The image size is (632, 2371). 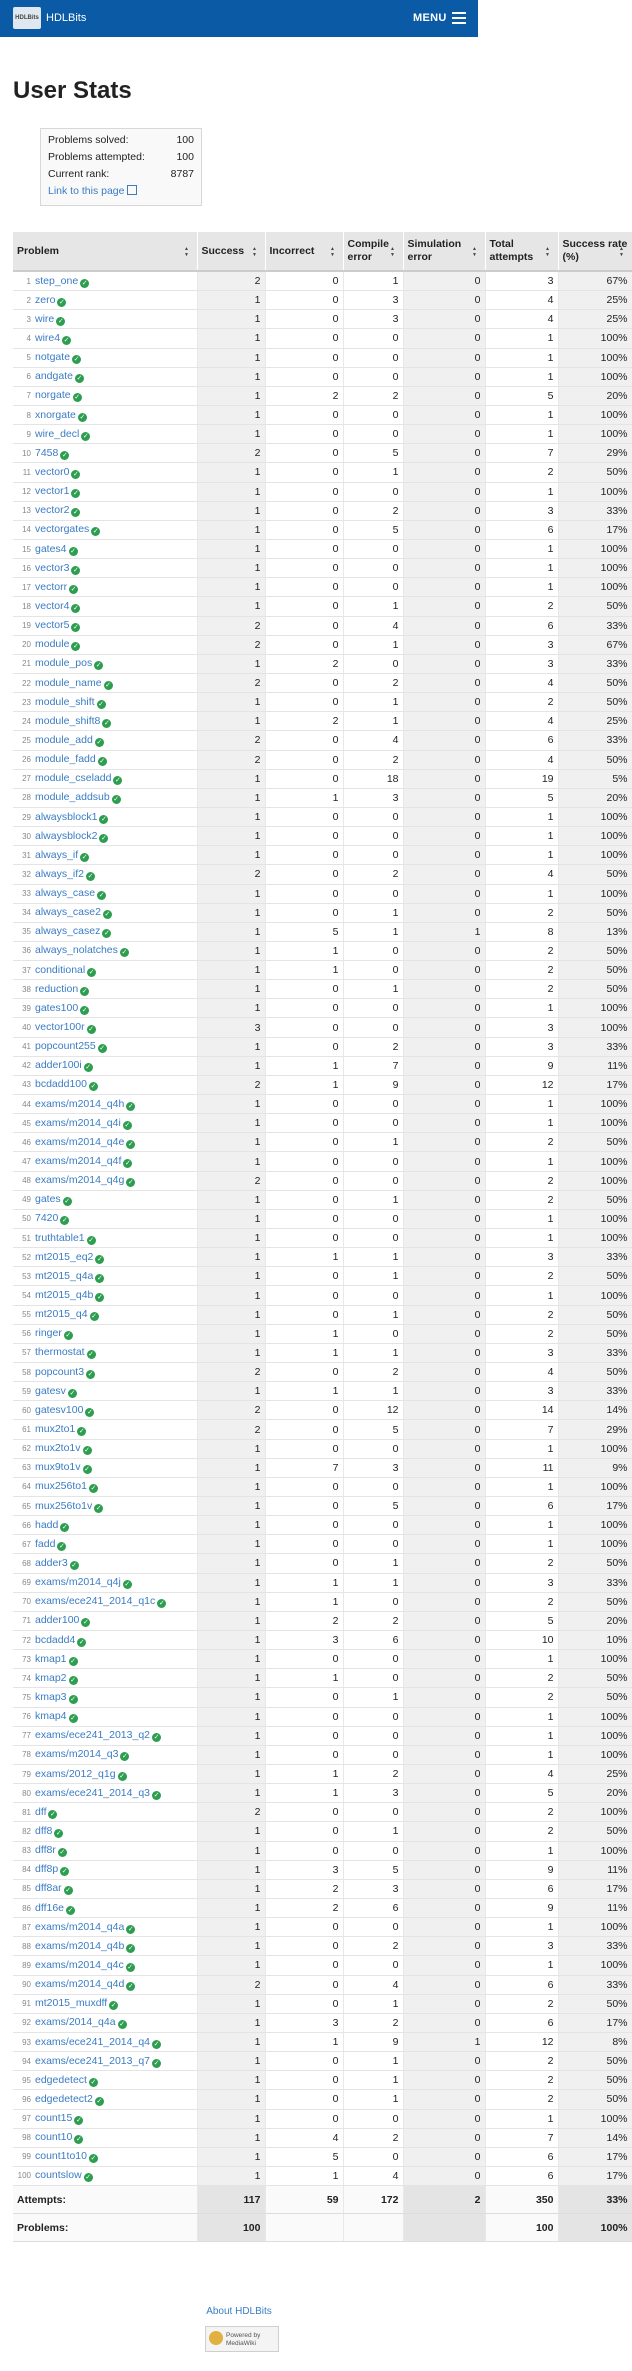 I want to click on hamburger-icon, so click(x=459, y=18).